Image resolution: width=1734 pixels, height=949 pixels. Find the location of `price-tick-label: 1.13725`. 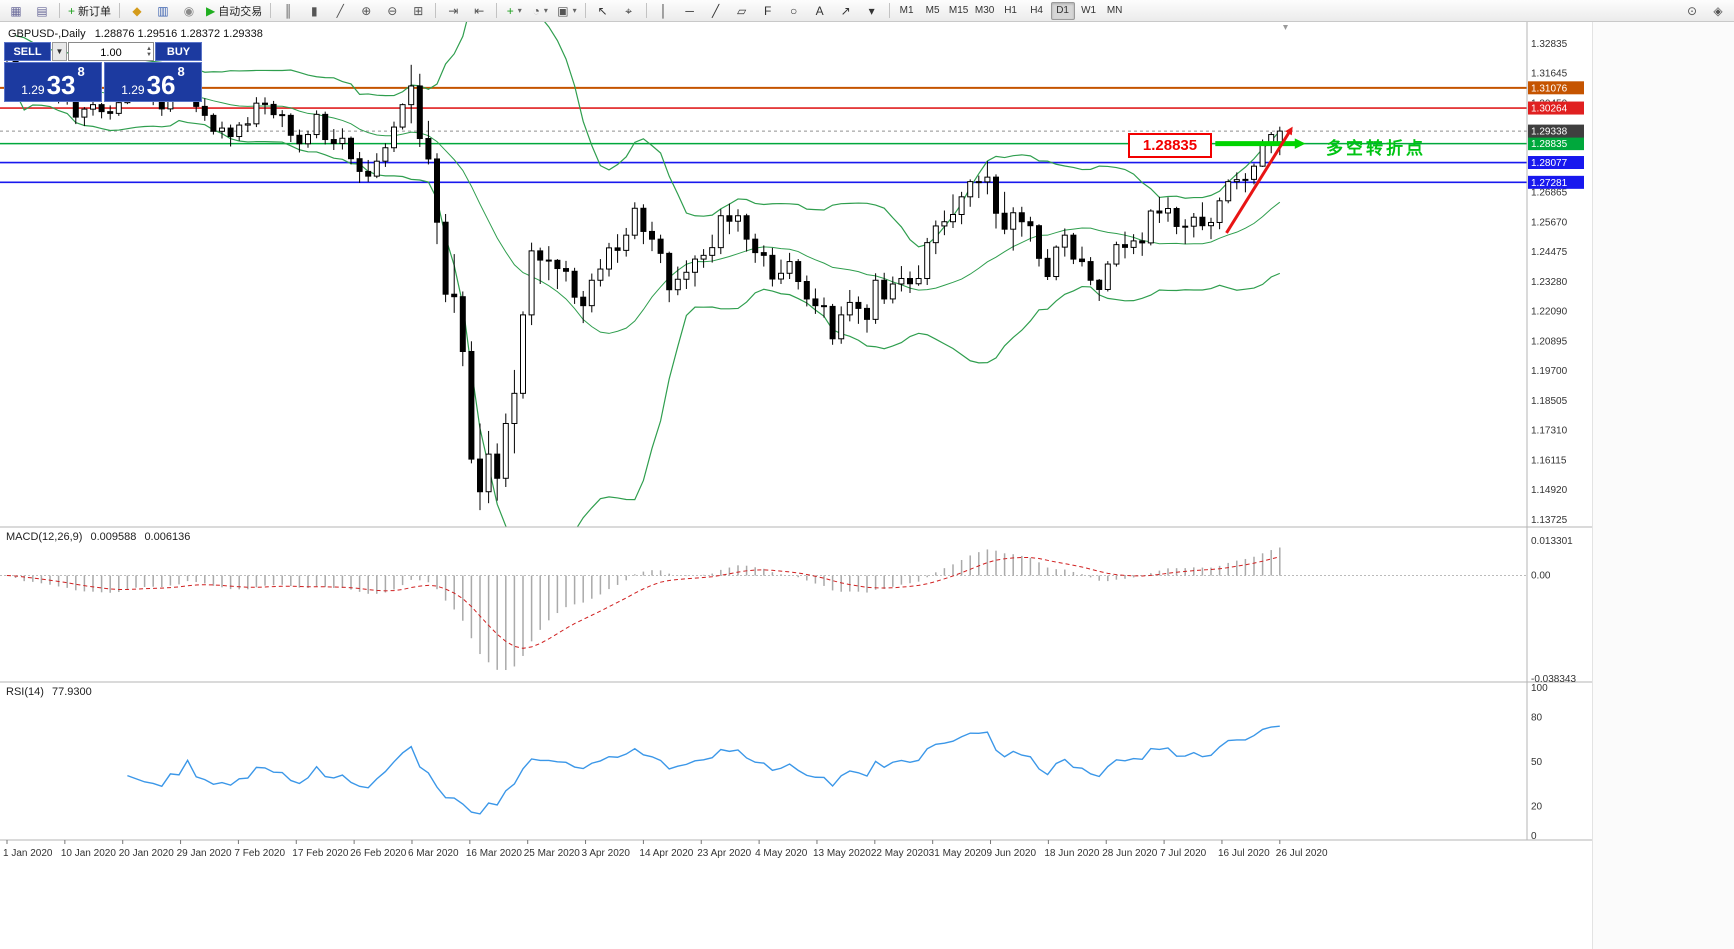

price-tick-label: 1.13725 is located at coordinates (1549, 520).